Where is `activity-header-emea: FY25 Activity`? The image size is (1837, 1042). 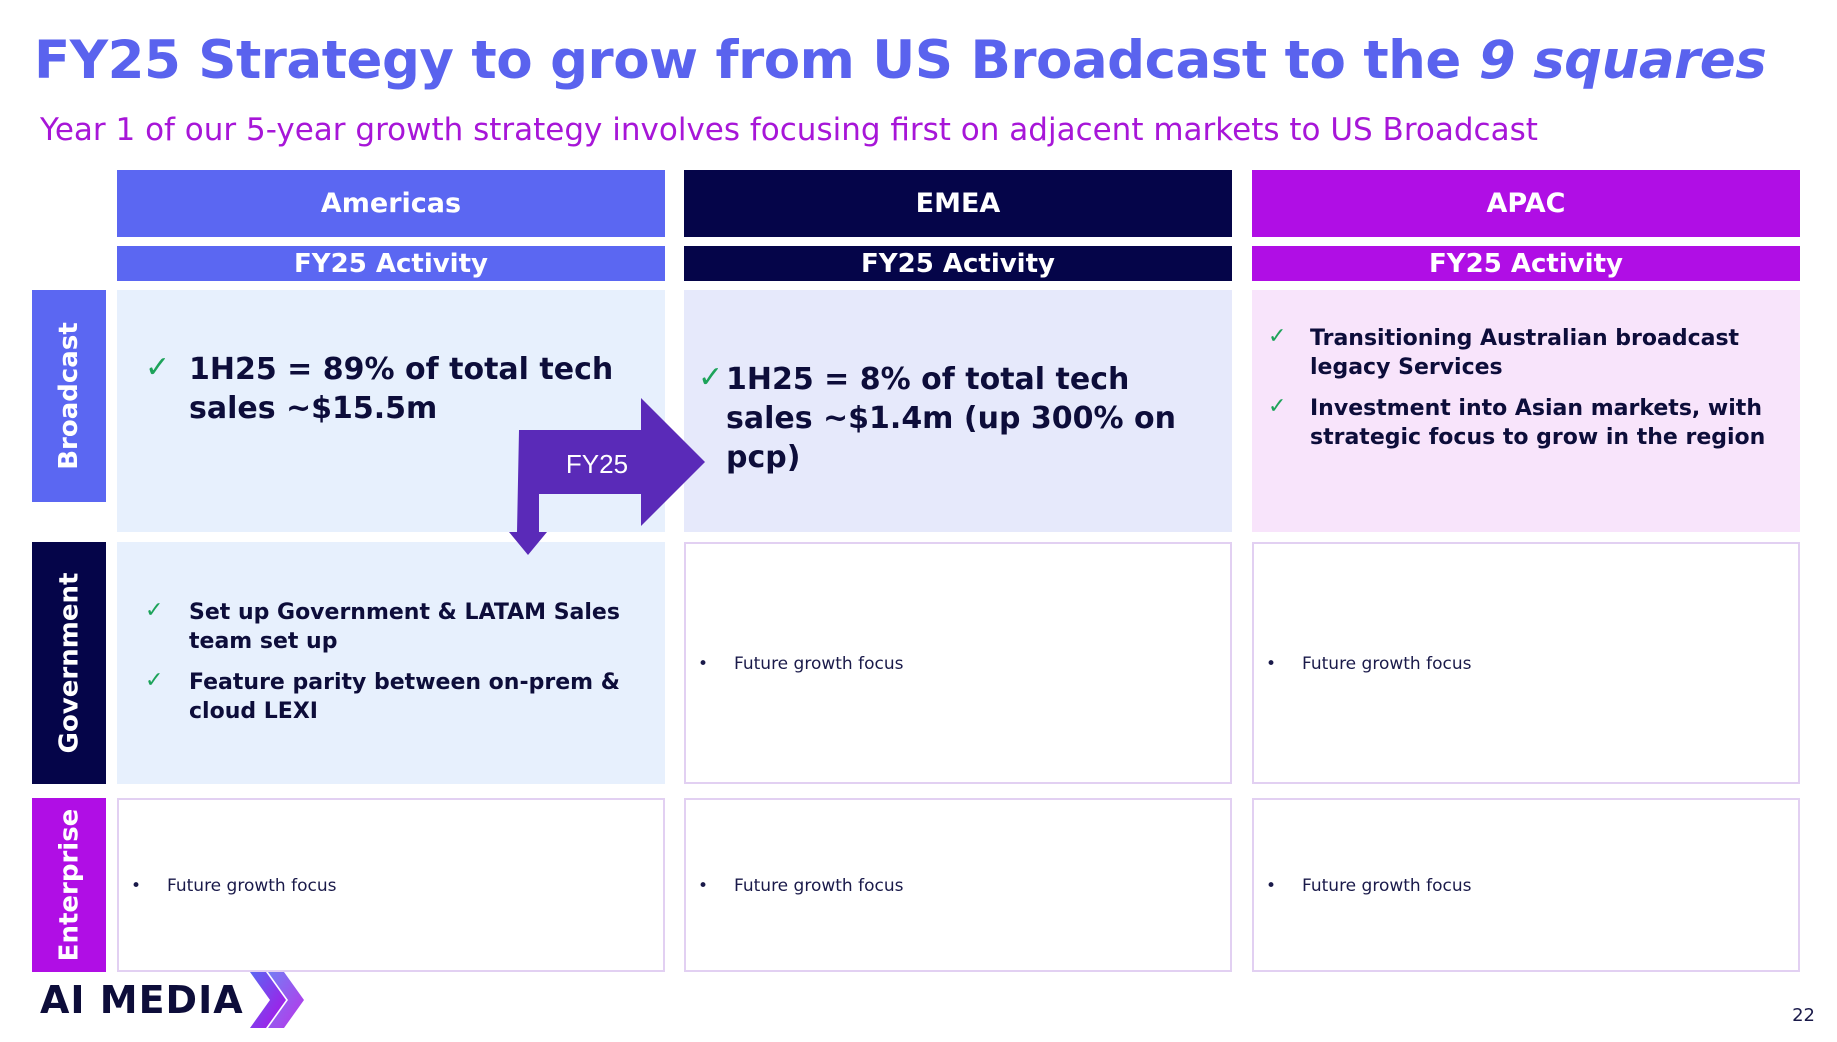 activity-header-emea: FY25 Activity is located at coordinates (958, 263).